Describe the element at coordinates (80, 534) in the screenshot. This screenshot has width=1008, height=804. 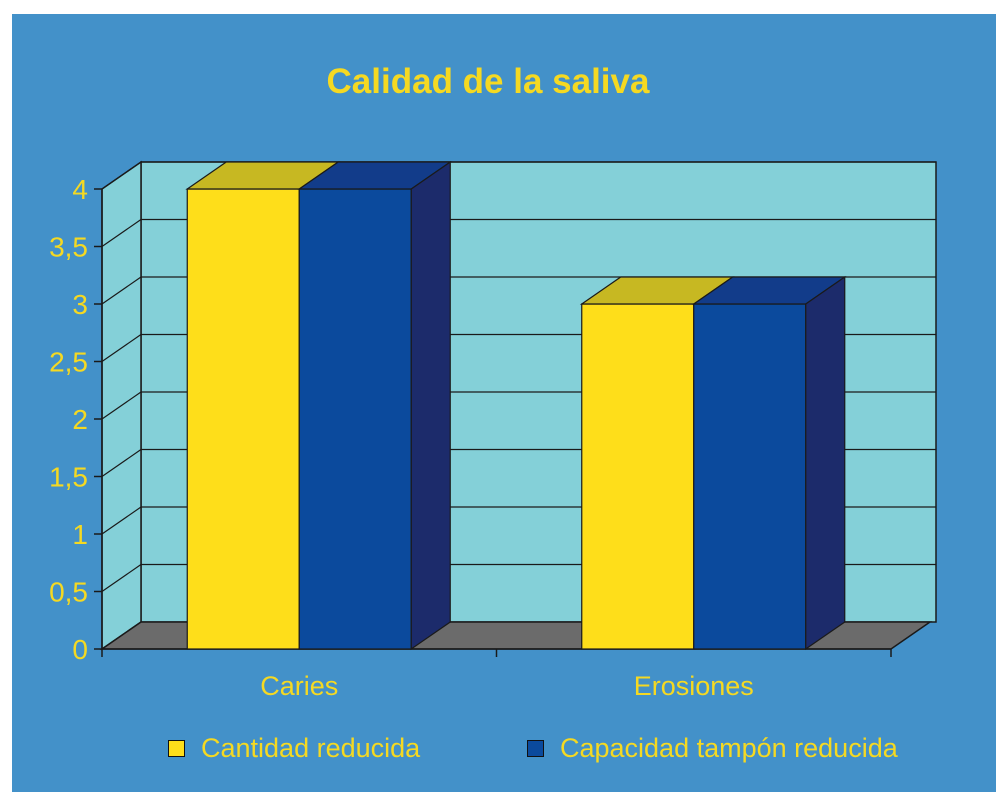
I see `y-tick-label: 1` at that location.